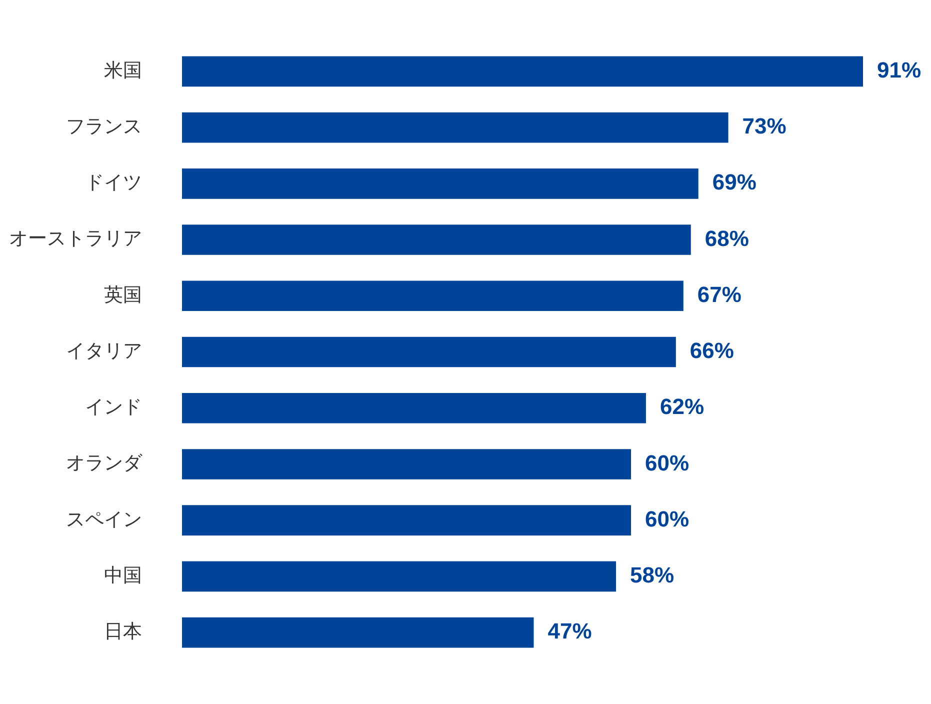  What do you see at coordinates (104, 519) in the screenshot?
I see `y-tick-label: スペイン` at bounding box center [104, 519].